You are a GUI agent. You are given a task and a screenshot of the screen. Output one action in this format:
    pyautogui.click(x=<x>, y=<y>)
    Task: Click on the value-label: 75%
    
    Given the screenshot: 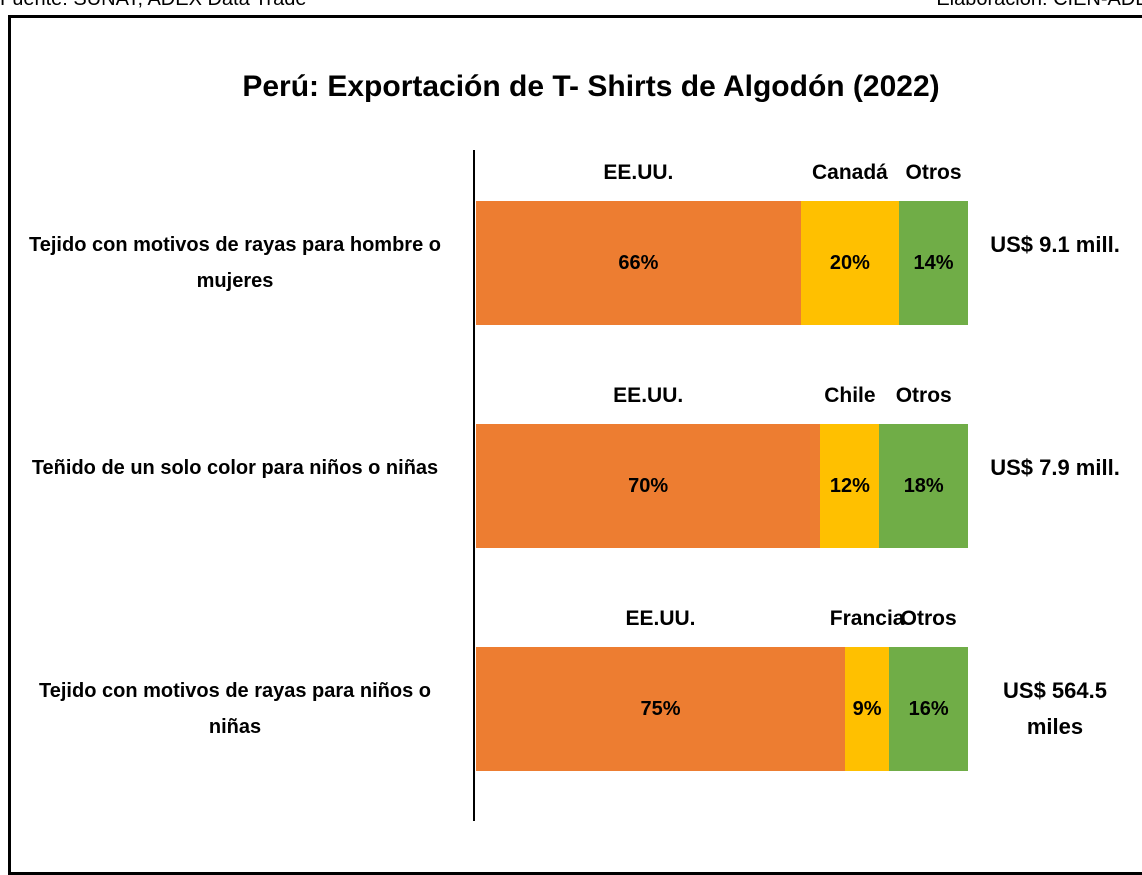 What is the action you would take?
    pyautogui.click(x=660, y=708)
    